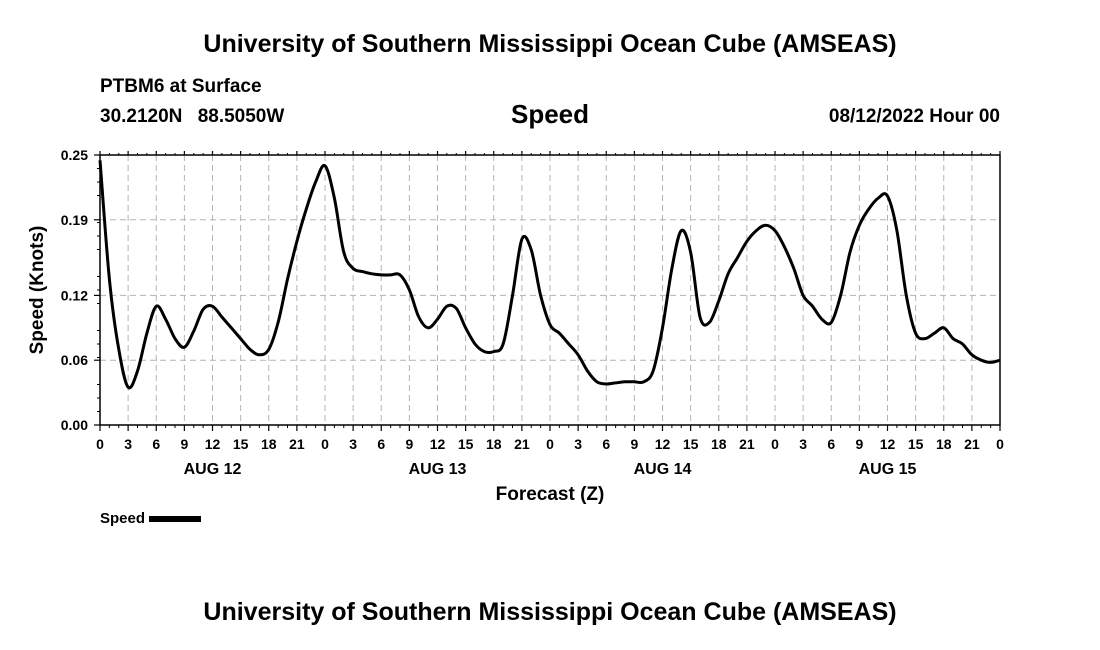 This screenshot has height=650, width=1100. I want to click on variable-title: Speed, so click(550, 114).